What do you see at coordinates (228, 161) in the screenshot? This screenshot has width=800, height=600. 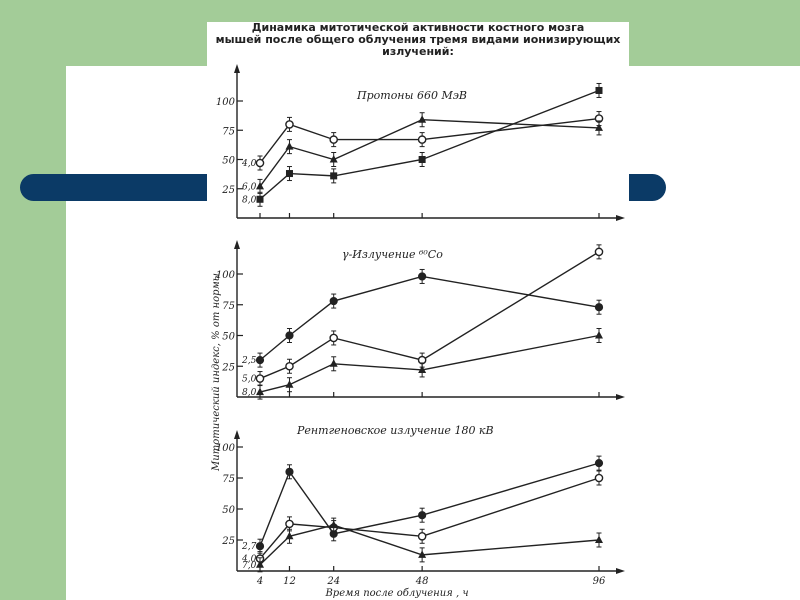 I see `y-tick-label-1-50: 50` at bounding box center [228, 161].